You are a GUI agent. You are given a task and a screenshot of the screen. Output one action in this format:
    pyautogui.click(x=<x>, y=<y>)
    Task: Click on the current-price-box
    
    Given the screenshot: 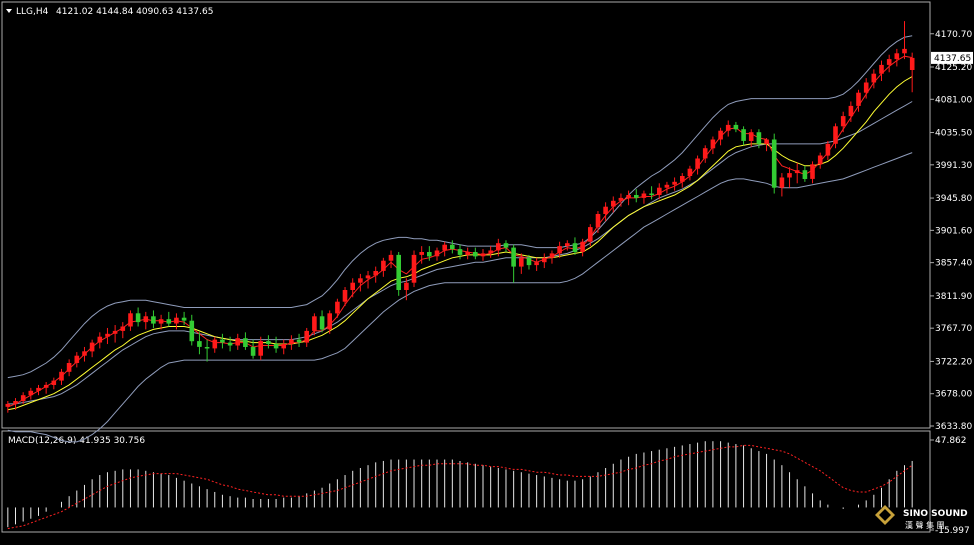 What is the action you would take?
    pyautogui.click(x=952, y=57)
    